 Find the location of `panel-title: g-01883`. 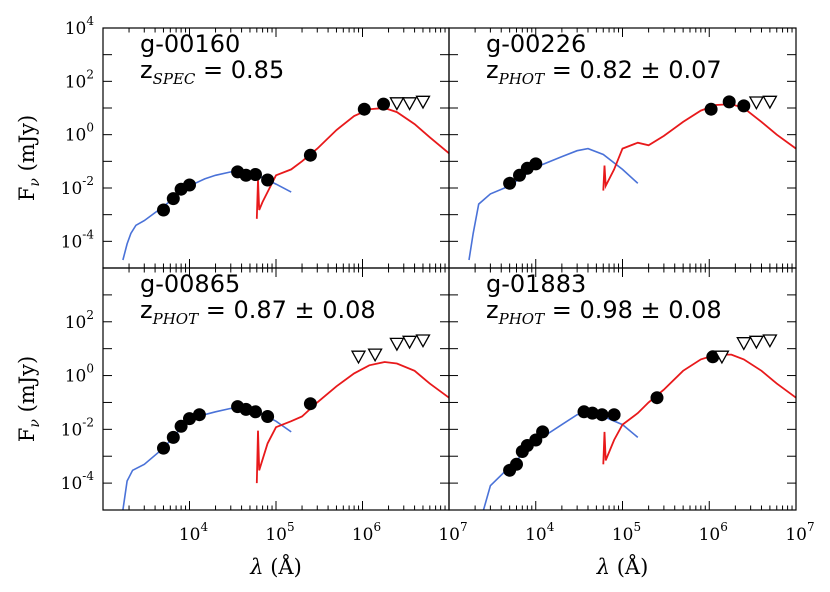

panel-title: g-01883 is located at coordinates (536, 284).